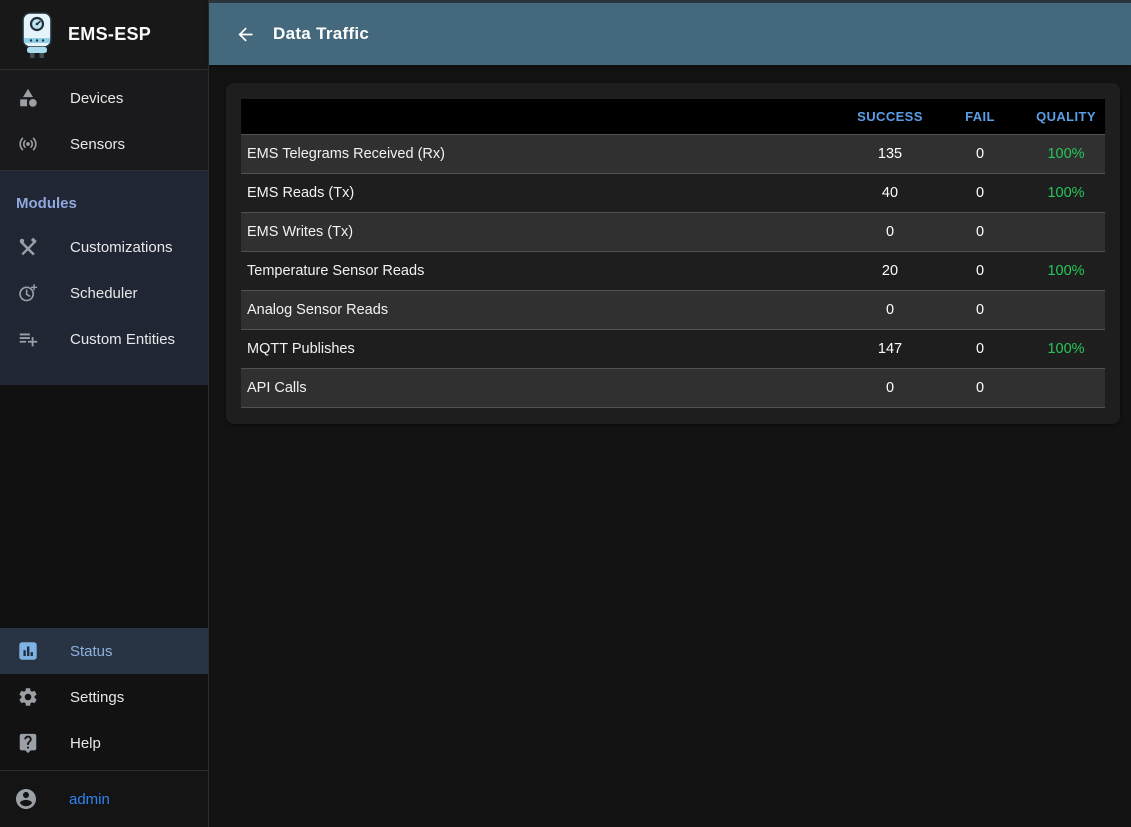 The height and width of the screenshot is (827, 1131). What do you see at coordinates (670, 32) in the screenshot?
I see `app-bar: Data Traffic` at bounding box center [670, 32].